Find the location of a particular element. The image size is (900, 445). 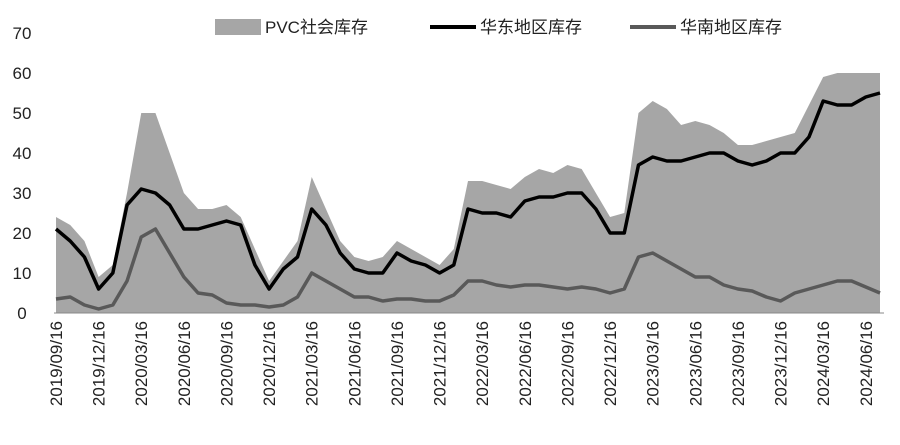

x-tick-label: 2023/12/16 is located at coordinates (781, 363).